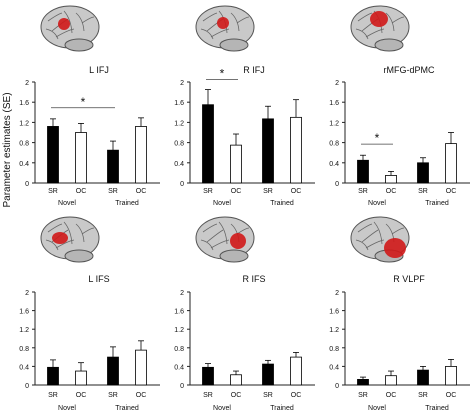  I want to click on chart-title: R IFS, so click(253, 279).